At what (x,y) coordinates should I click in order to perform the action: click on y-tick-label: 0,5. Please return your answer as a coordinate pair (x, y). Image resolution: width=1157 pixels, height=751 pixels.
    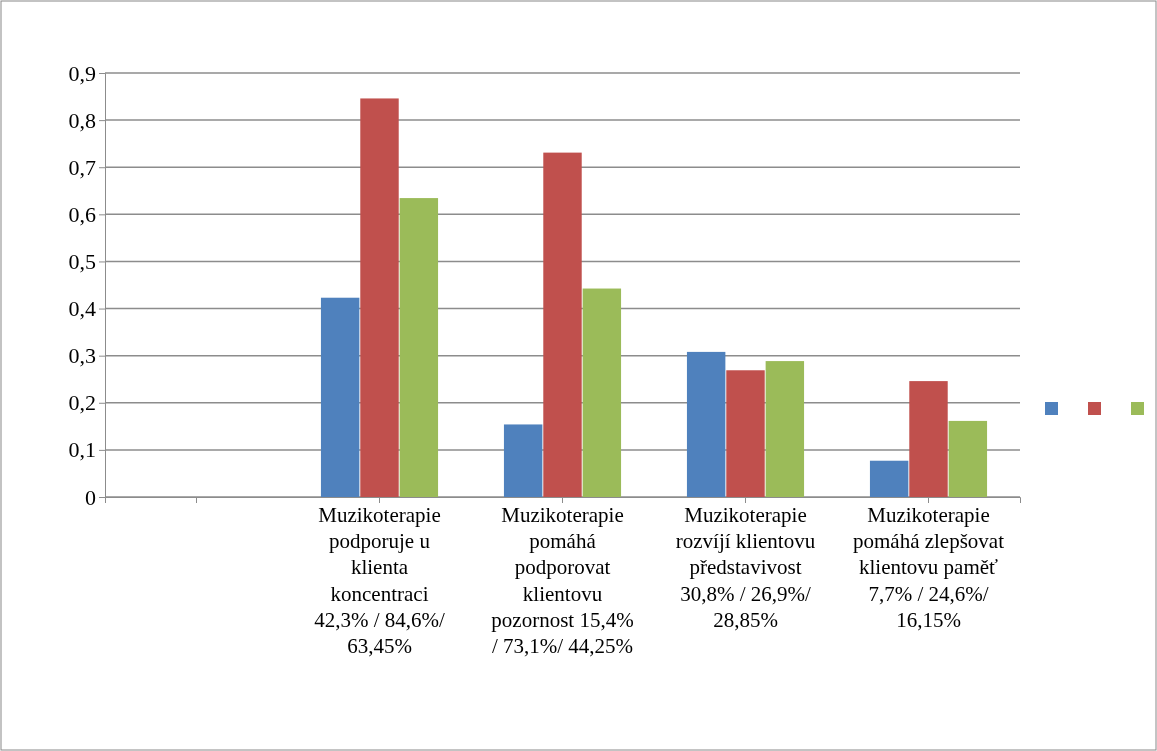
    Looking at the image, I should click on (82, 261).